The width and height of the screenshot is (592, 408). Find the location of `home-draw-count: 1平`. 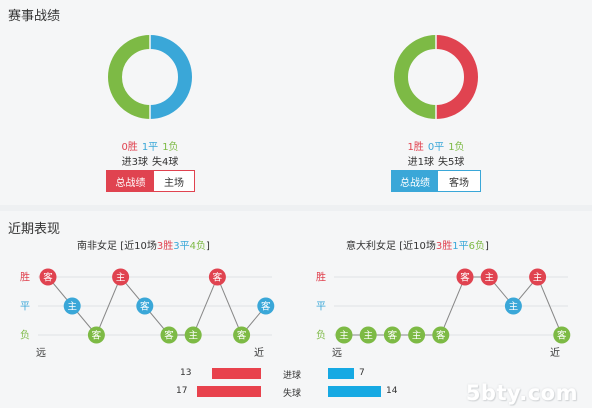

home-draw-count: 1平 is located at coordinates (150, 147).